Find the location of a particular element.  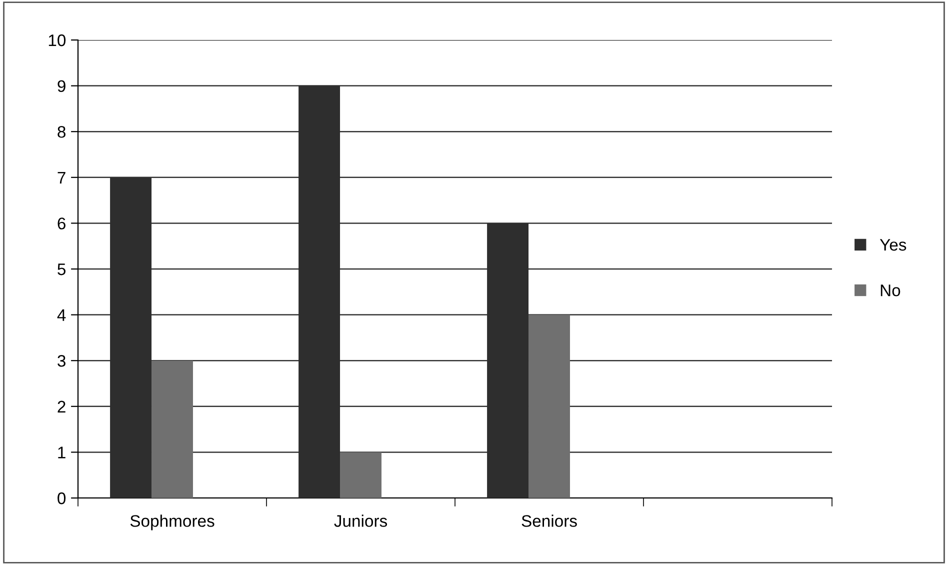

legend-label: Yes is located at coordinates (893, 245).